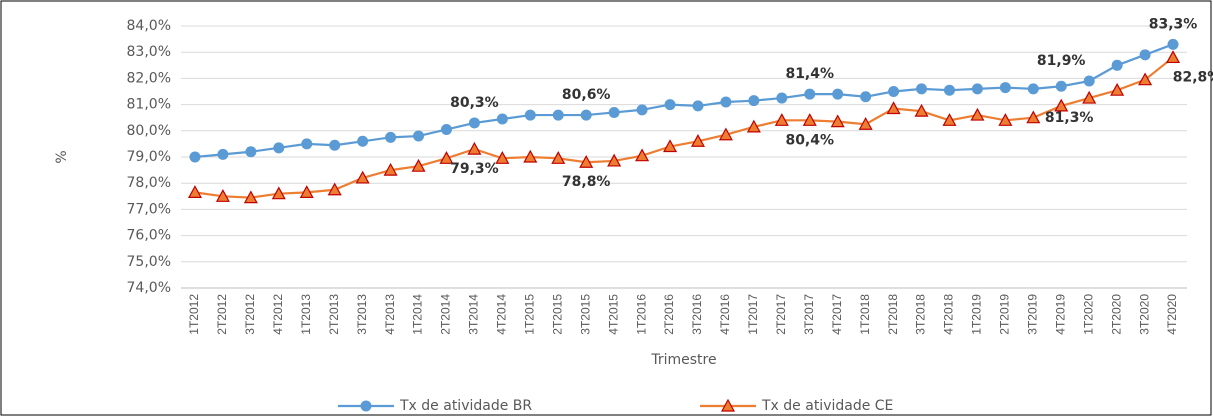 This screenshot has width=1213, height=417. I want to click on x-tick-label: 3T2014, so click(474, 314).